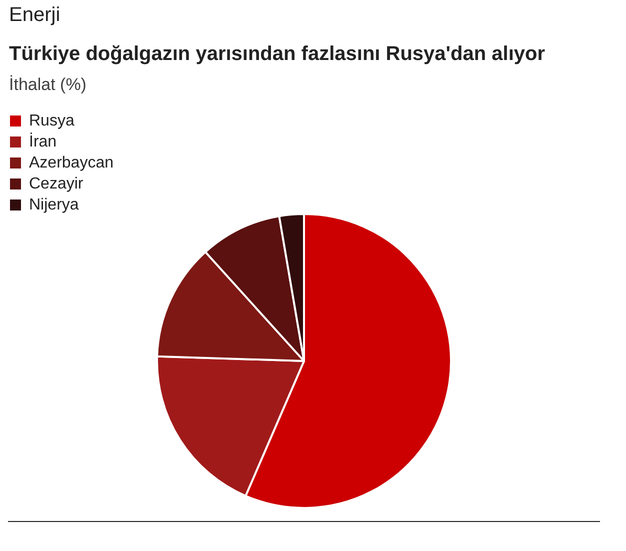 The image size is (626, 551). Describe the element at coordinates (56, 184) in the screenshot. I see `legend-label: Cezayir` at that location.